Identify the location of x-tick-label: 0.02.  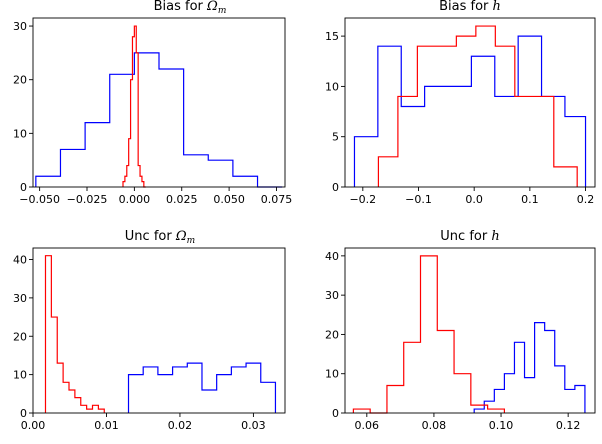
(180, 425).